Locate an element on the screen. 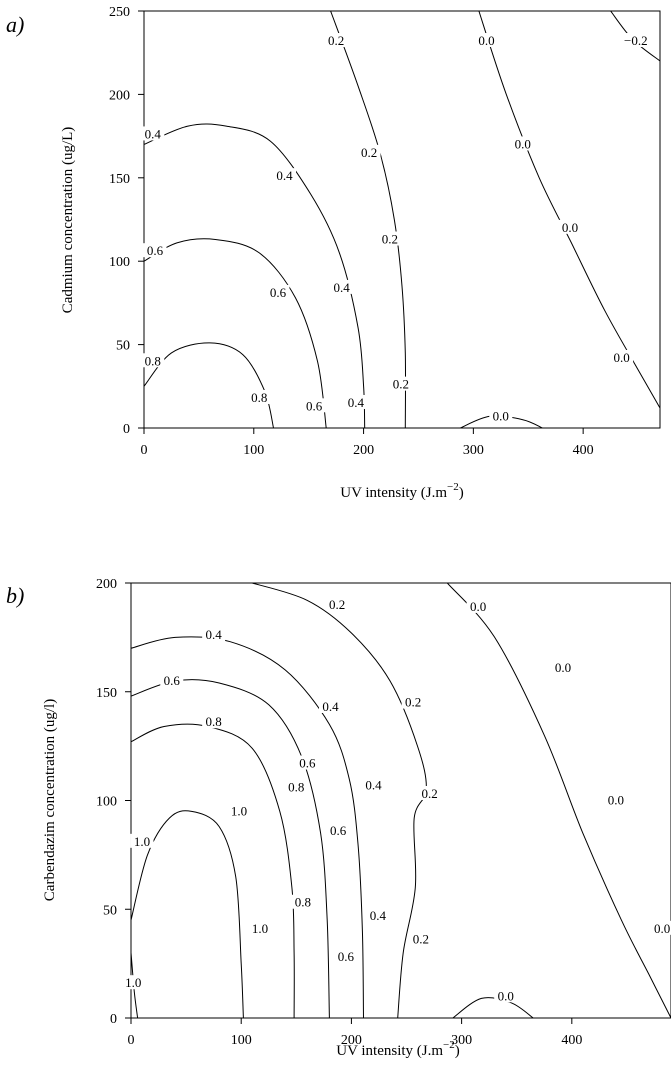 The height and width of the screenshot is (1065, 671). panel-b-y-tick-label: 50 is located at coordinates (110, 910).